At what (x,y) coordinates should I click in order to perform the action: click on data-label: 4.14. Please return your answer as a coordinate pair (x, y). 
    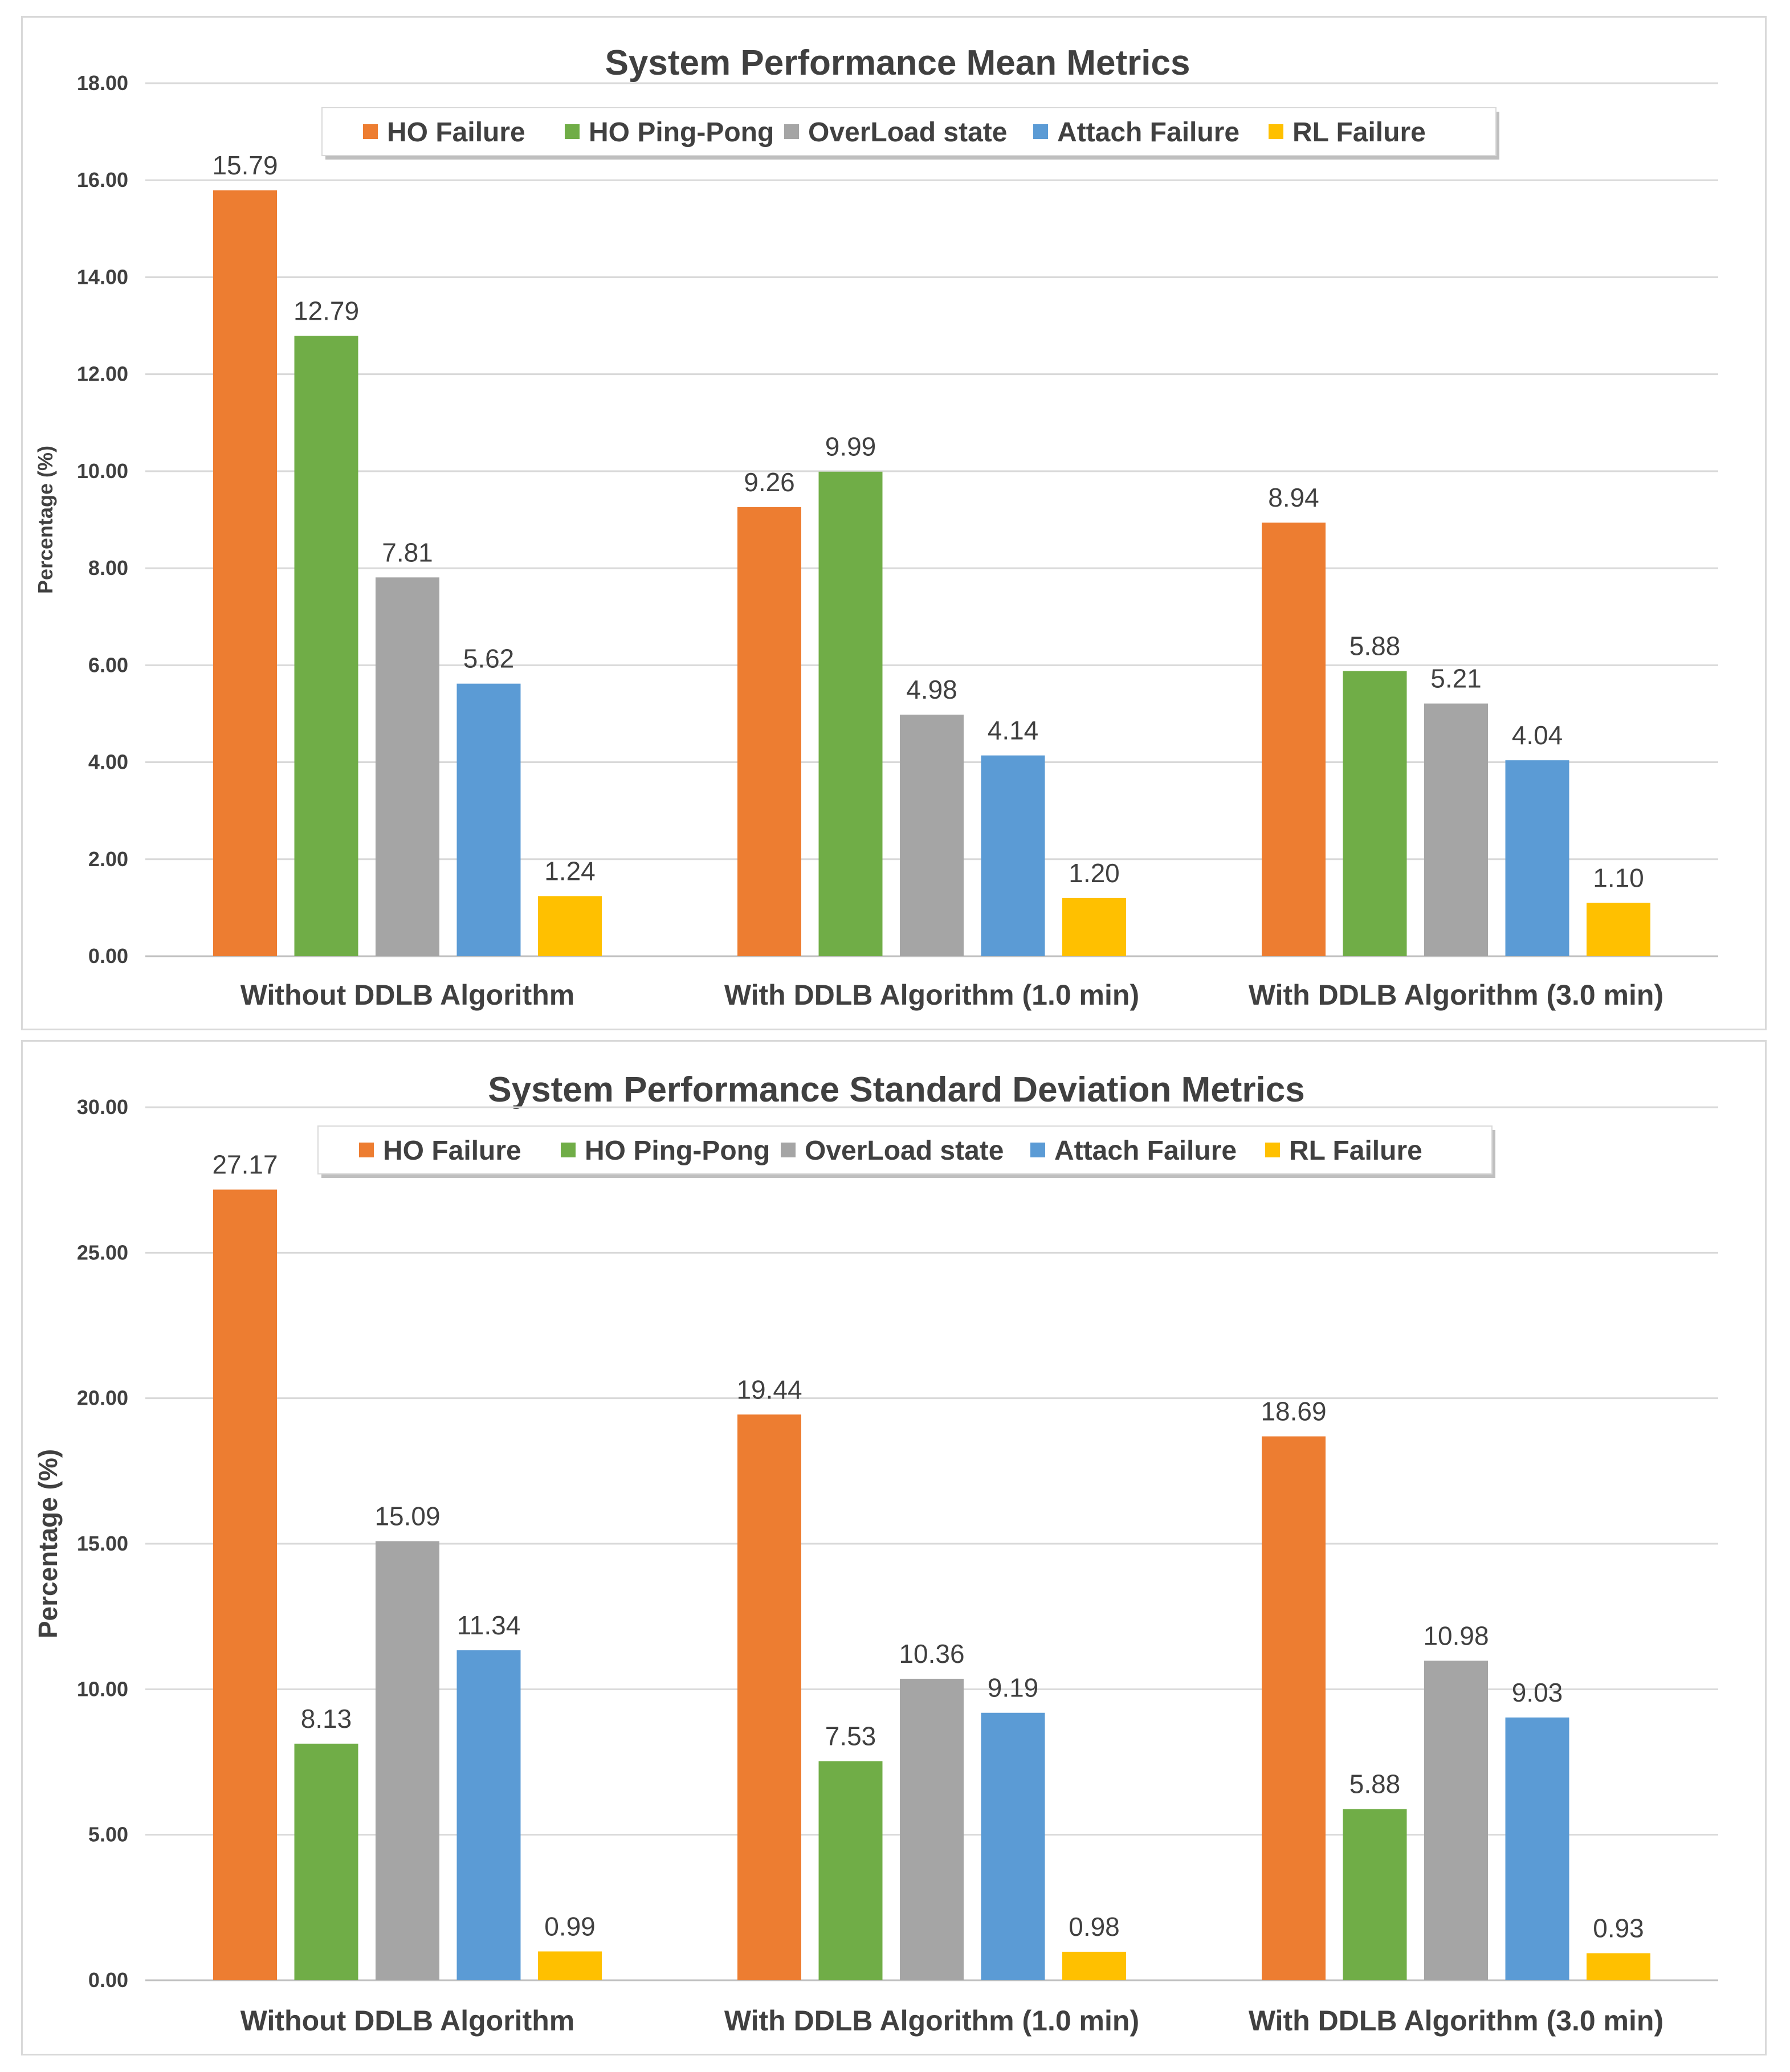
    Looking at the image, I should click on (1013, 730).